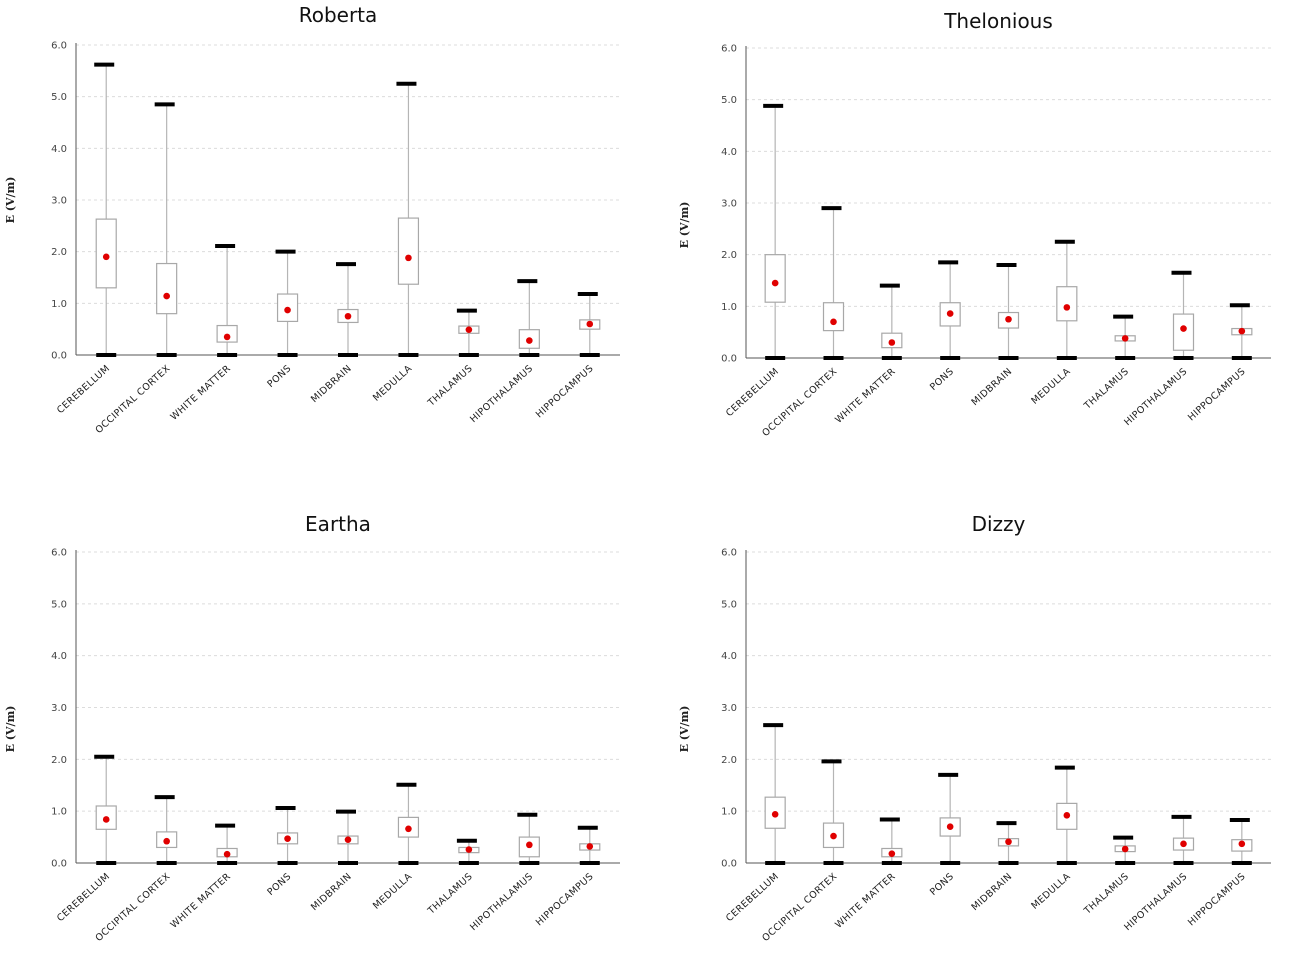 The image size is (1300, 958). I want to click on y-tick-label: 5.0, so click(729, 604).